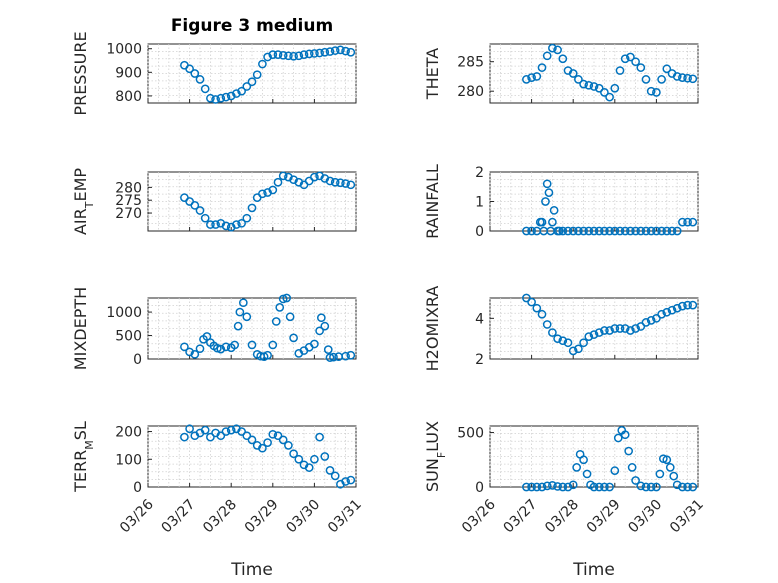 Image resolution: width=778 pixels, height=583 pixels. I want to click on panel-rainfall: 0 1 2 RAINFALL, so click(561, 202).